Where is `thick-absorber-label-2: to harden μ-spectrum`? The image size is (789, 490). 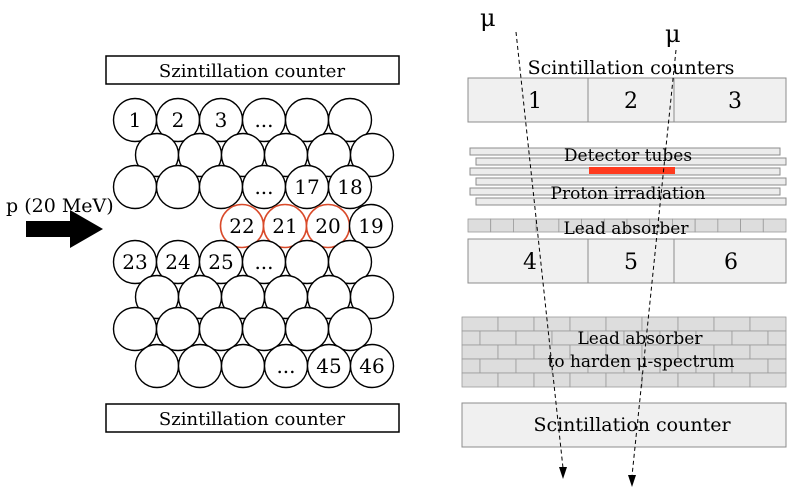 thick-absorber-label-2: to harden μ-spectrum is located at coordinates (641, 362).